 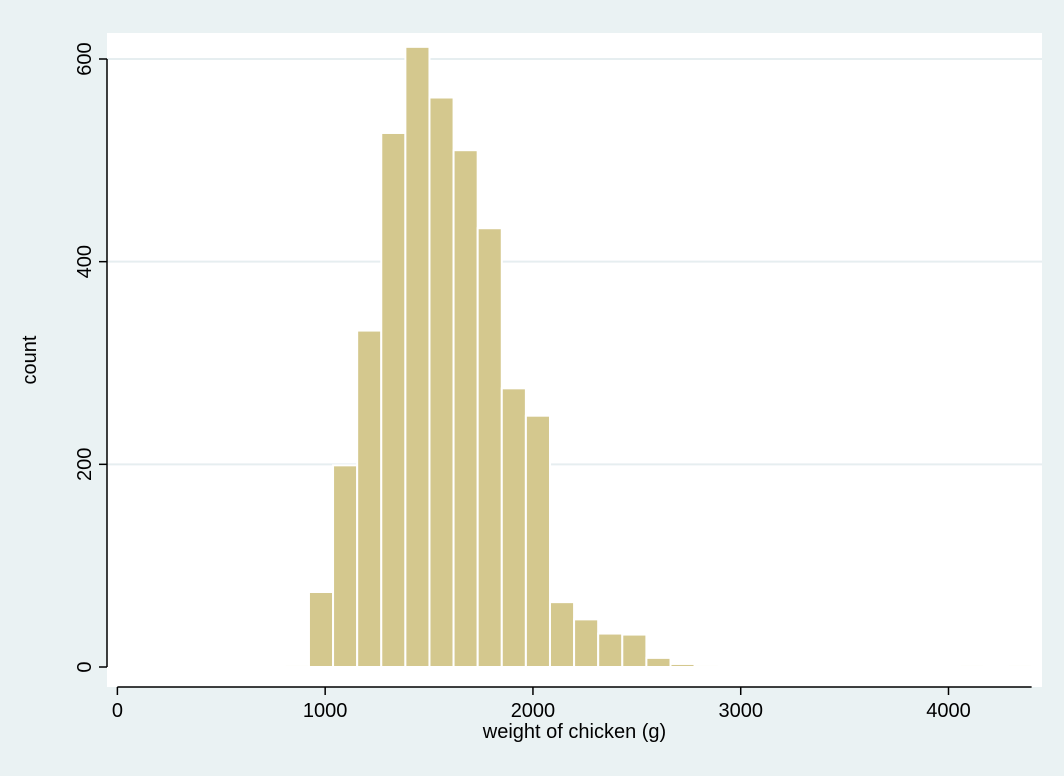 What do you see at coordinates (740, 711) in the screenshot?
I see `x-tick-label-3000: 3000` at bounding box center [740, 711].